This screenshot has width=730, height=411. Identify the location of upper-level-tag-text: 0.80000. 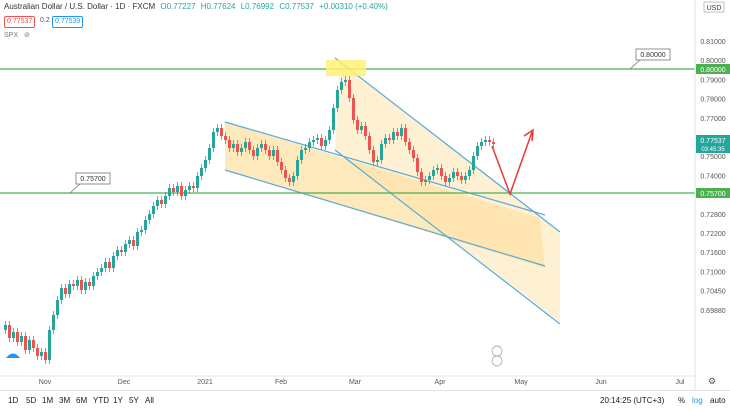
(712, 70).